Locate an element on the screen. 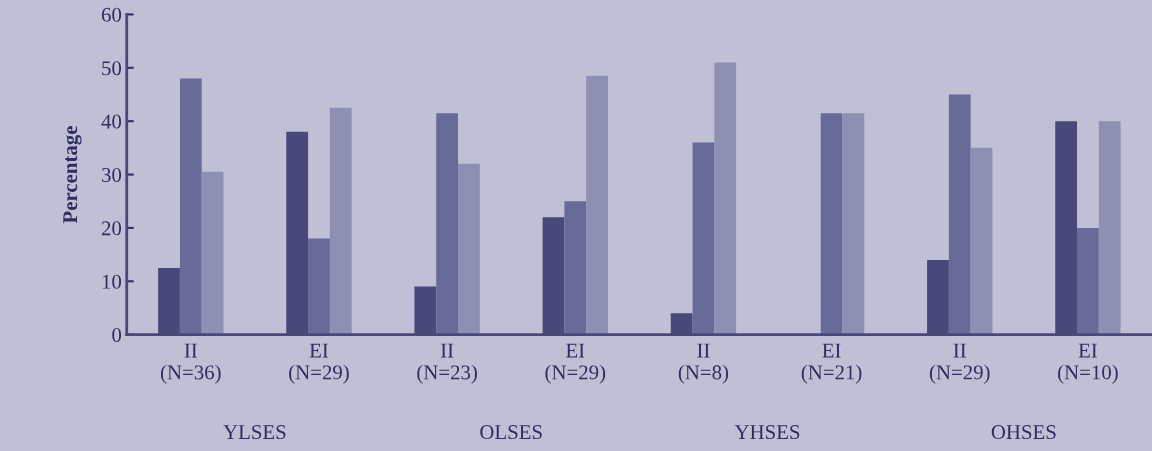 The width and height of the screenshot is (1152, 451). x-tick-label: II (N=8) is located at coordinates (703, 363).